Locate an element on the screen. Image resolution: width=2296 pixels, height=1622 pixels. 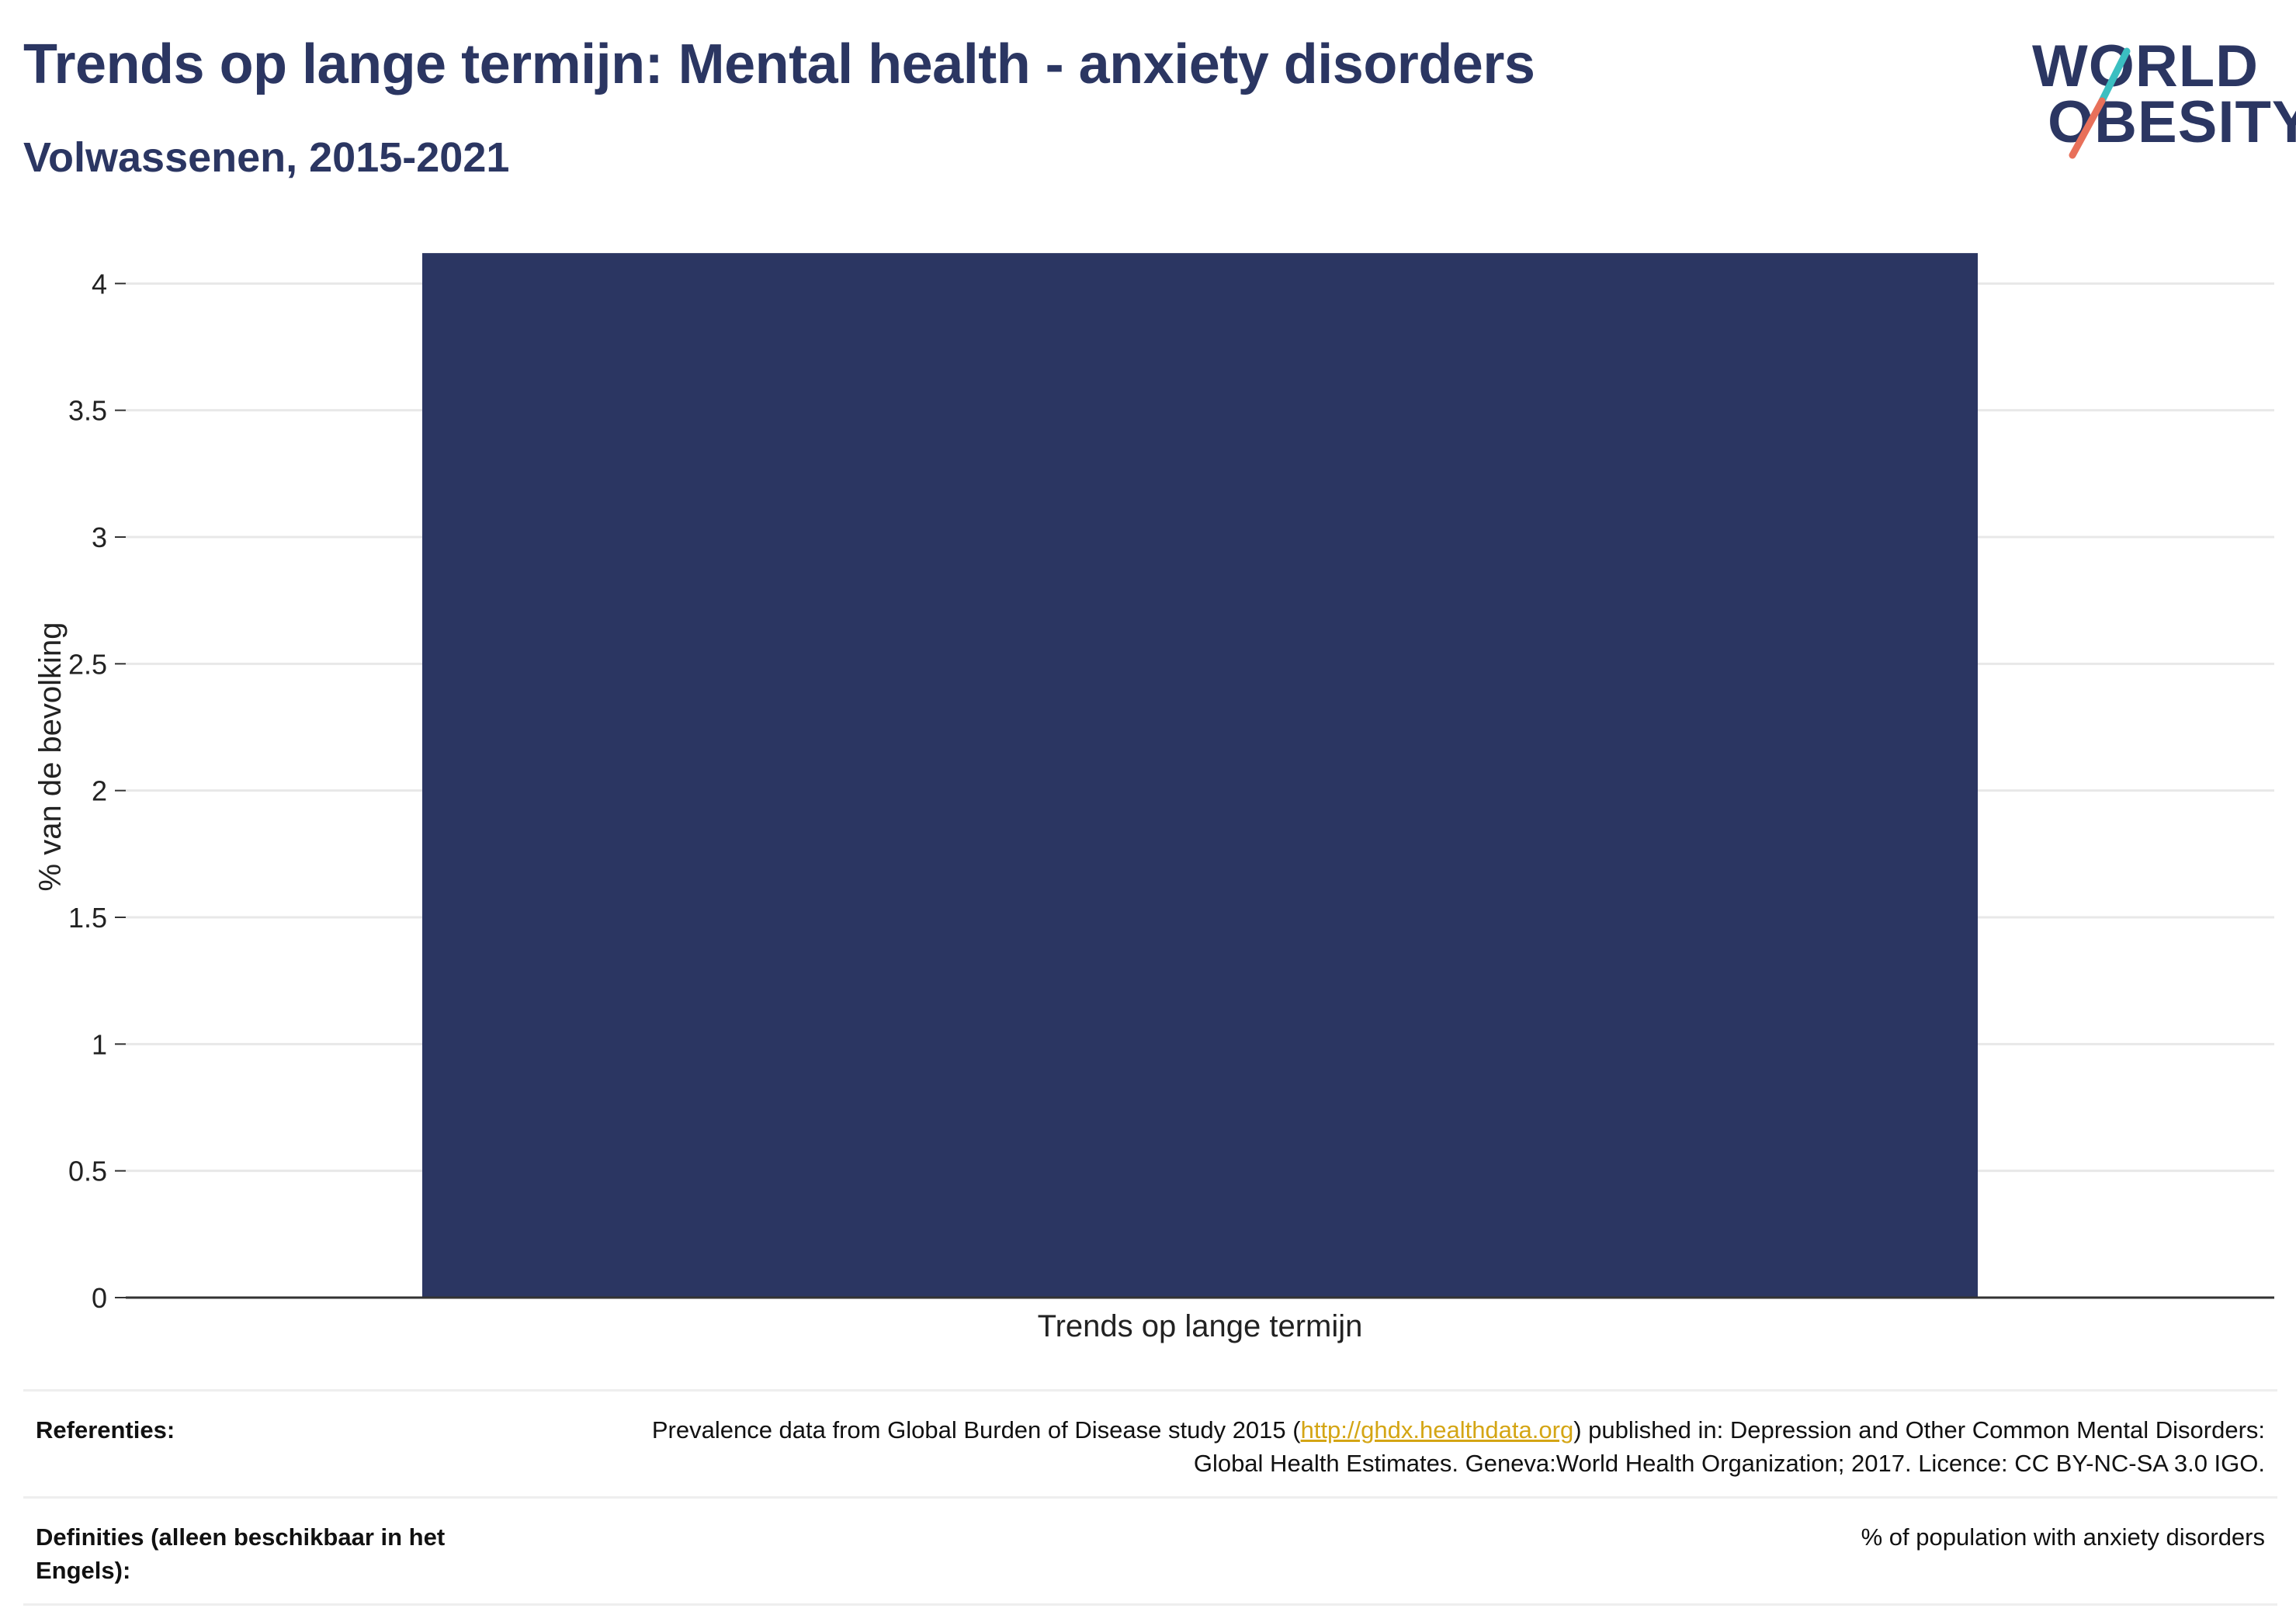
logo-line-1: WORLD is located at coordinates (2146, 66).